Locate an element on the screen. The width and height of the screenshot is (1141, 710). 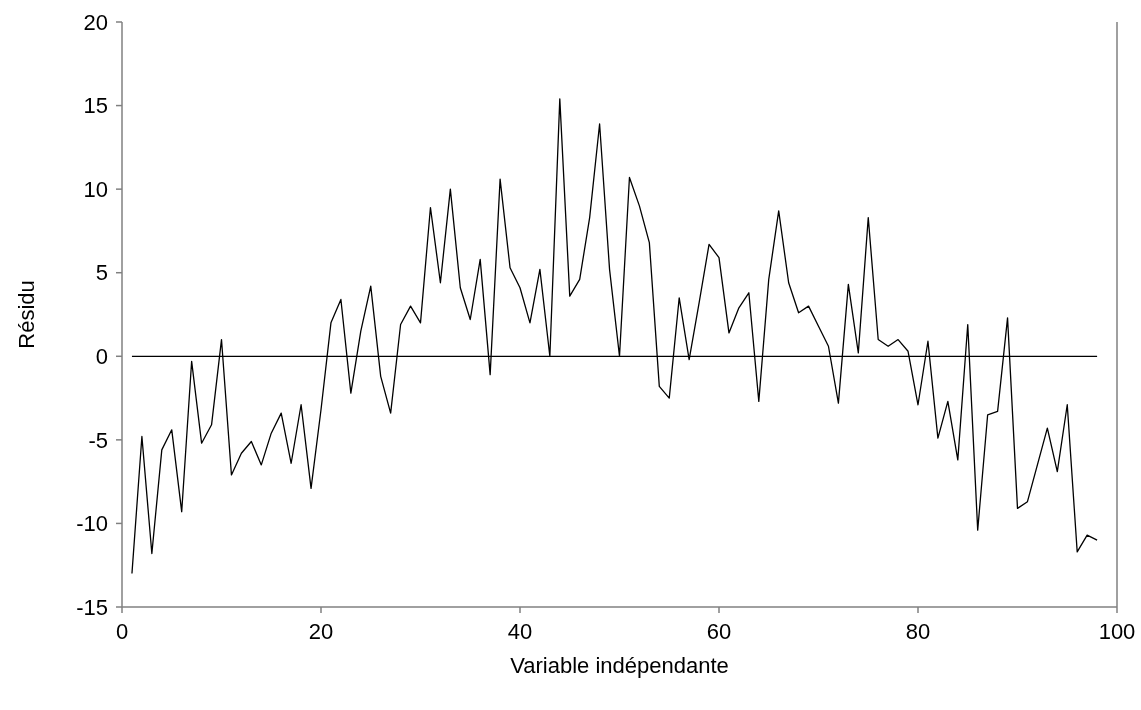
x-tick-label: 40 is located at coordinates (520, 631).